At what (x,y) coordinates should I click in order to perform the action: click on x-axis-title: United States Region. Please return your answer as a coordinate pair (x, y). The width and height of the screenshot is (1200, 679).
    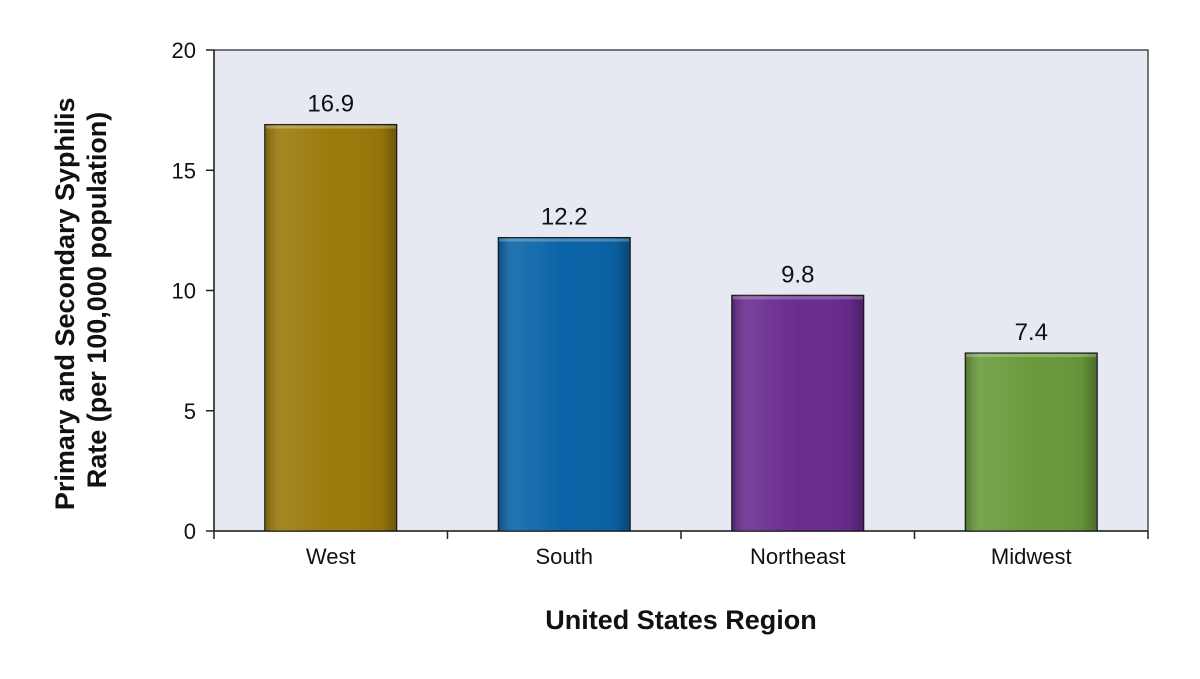
    Looking at the image, I should click on (681, 620).